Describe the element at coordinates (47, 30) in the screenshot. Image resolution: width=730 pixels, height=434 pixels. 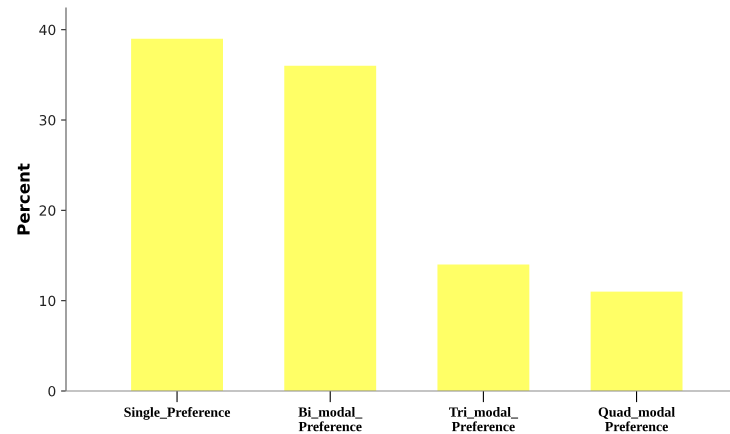
I see `y-tick-label: 40` at that location.